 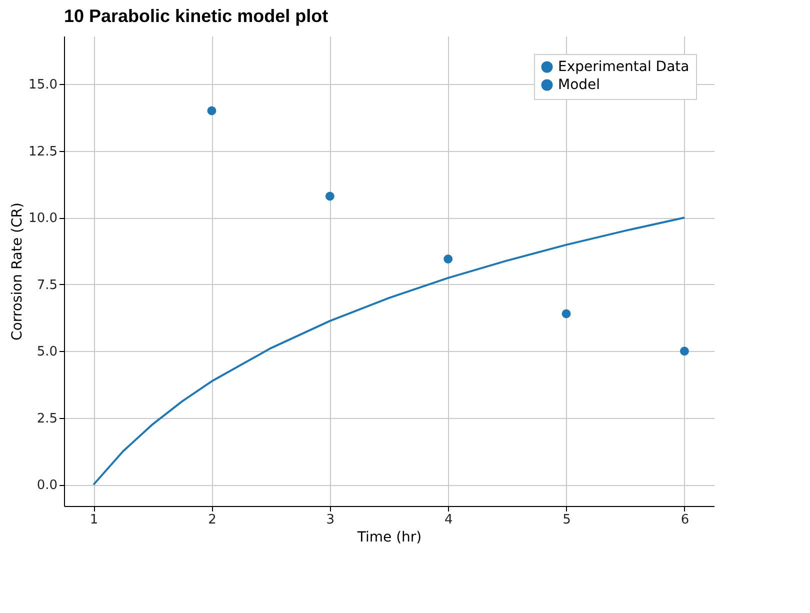 What do you see at coordinates (43, 218) in the screenshot?
I see `y-tick-label: 10.0` at bounding box center [43, 218].